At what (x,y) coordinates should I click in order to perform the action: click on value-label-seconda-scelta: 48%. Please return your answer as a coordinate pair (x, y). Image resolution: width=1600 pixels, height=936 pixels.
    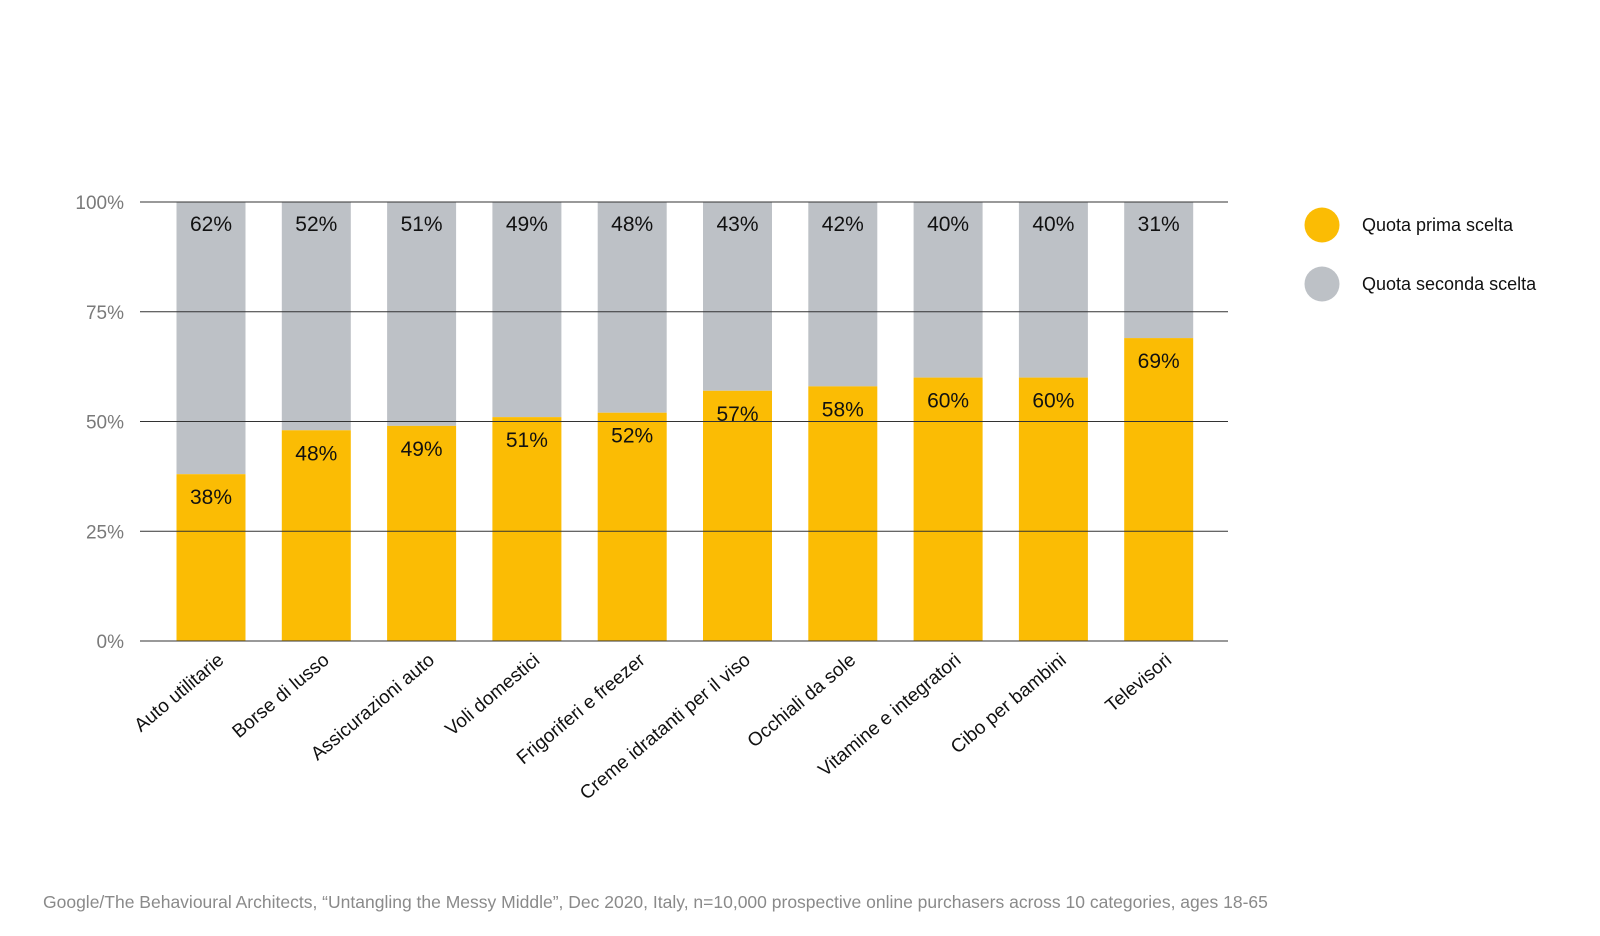
    Looking at the image, I should click on (632, 224).